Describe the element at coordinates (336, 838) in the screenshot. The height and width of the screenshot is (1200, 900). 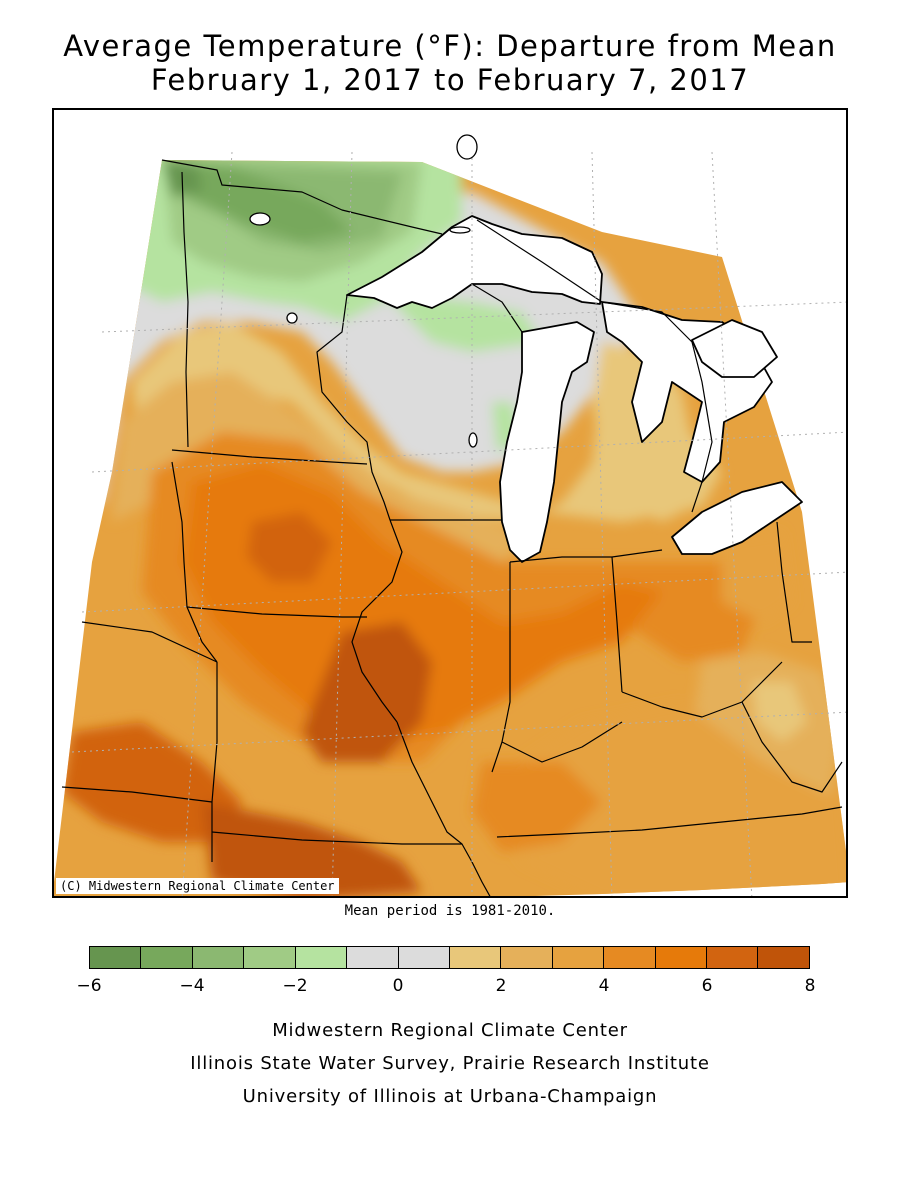
I see `border-mo-ar` at that location.